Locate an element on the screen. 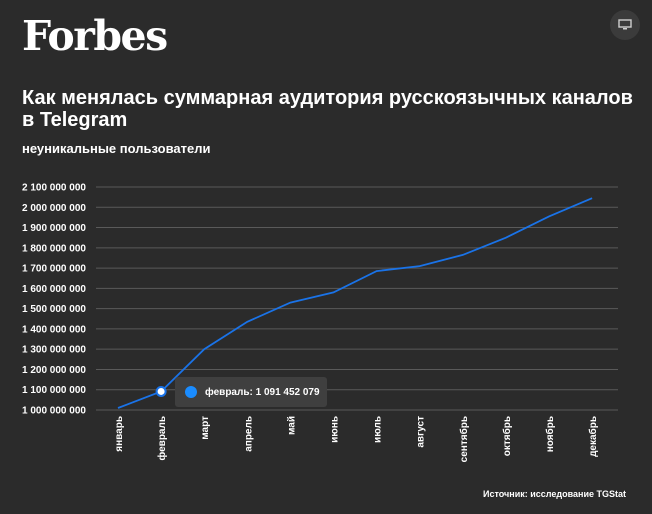  x-tick-label: апрель is located at coordinates (248, 434).